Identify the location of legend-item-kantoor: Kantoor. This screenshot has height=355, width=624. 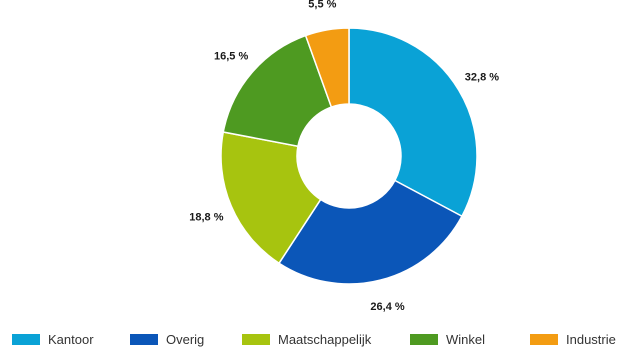
(53, 339).